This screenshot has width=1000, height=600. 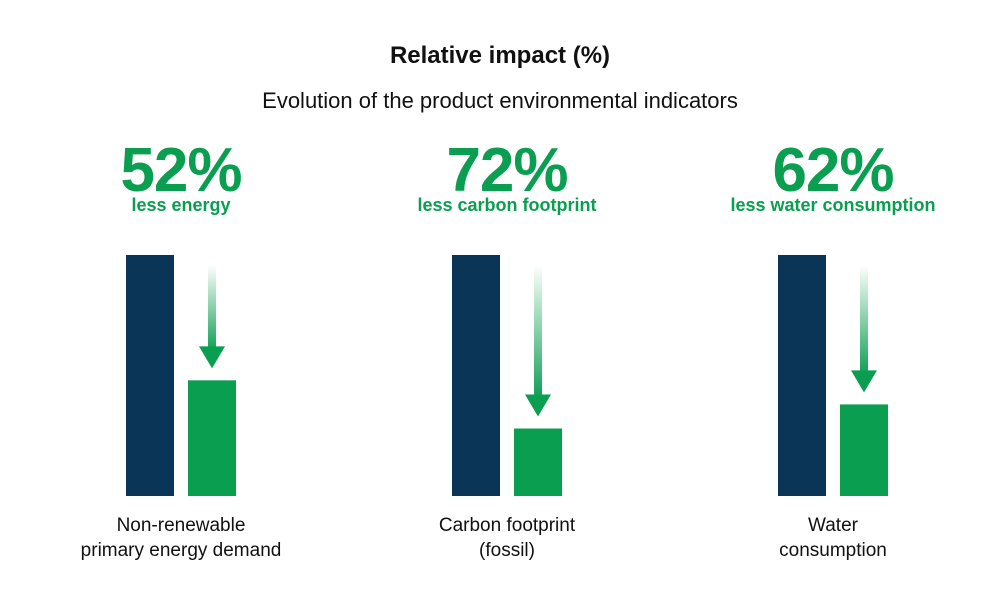 What do you see at coordinates (507, 525) in the screenshot?
I see `category-label-line: Carbon footprint` at bounding box center [507, 525].